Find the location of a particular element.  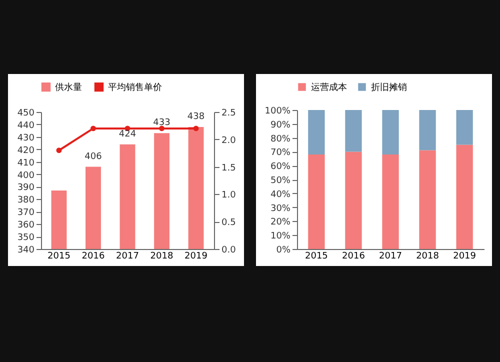

y-tick-label: 370 is located at coordinates (26, 213).